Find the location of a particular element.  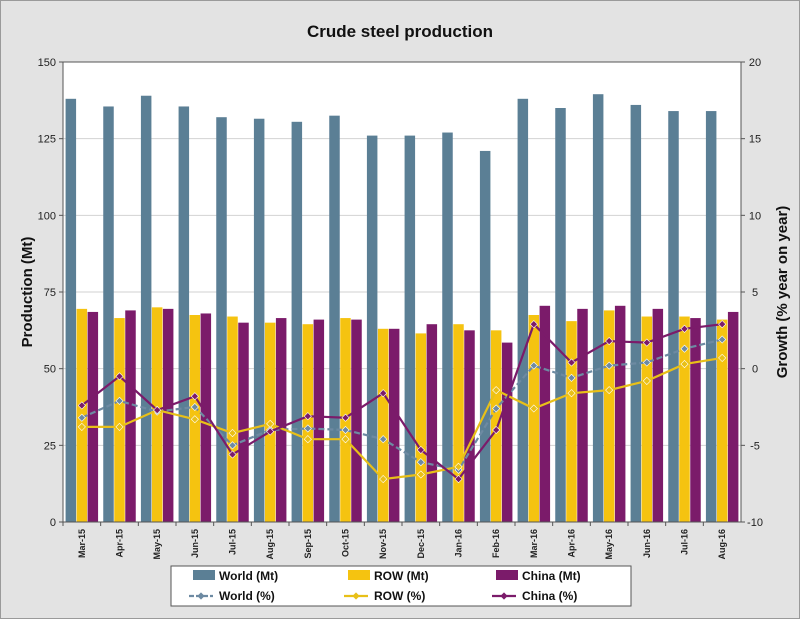

right-axis-ticks: -10 -5 0 5 10 15 20 is located at coordinates (752, 293).